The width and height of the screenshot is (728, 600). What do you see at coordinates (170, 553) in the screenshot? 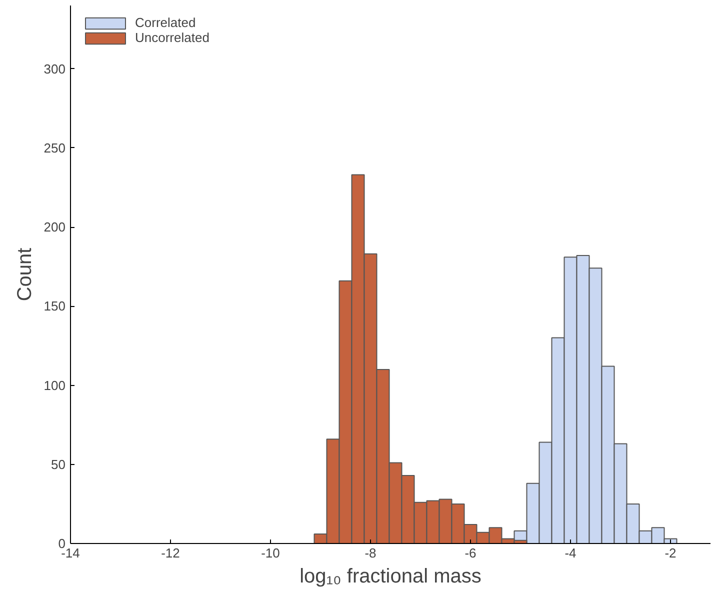
I see `x-tick-label: -12` at bounding box center [170, 553].